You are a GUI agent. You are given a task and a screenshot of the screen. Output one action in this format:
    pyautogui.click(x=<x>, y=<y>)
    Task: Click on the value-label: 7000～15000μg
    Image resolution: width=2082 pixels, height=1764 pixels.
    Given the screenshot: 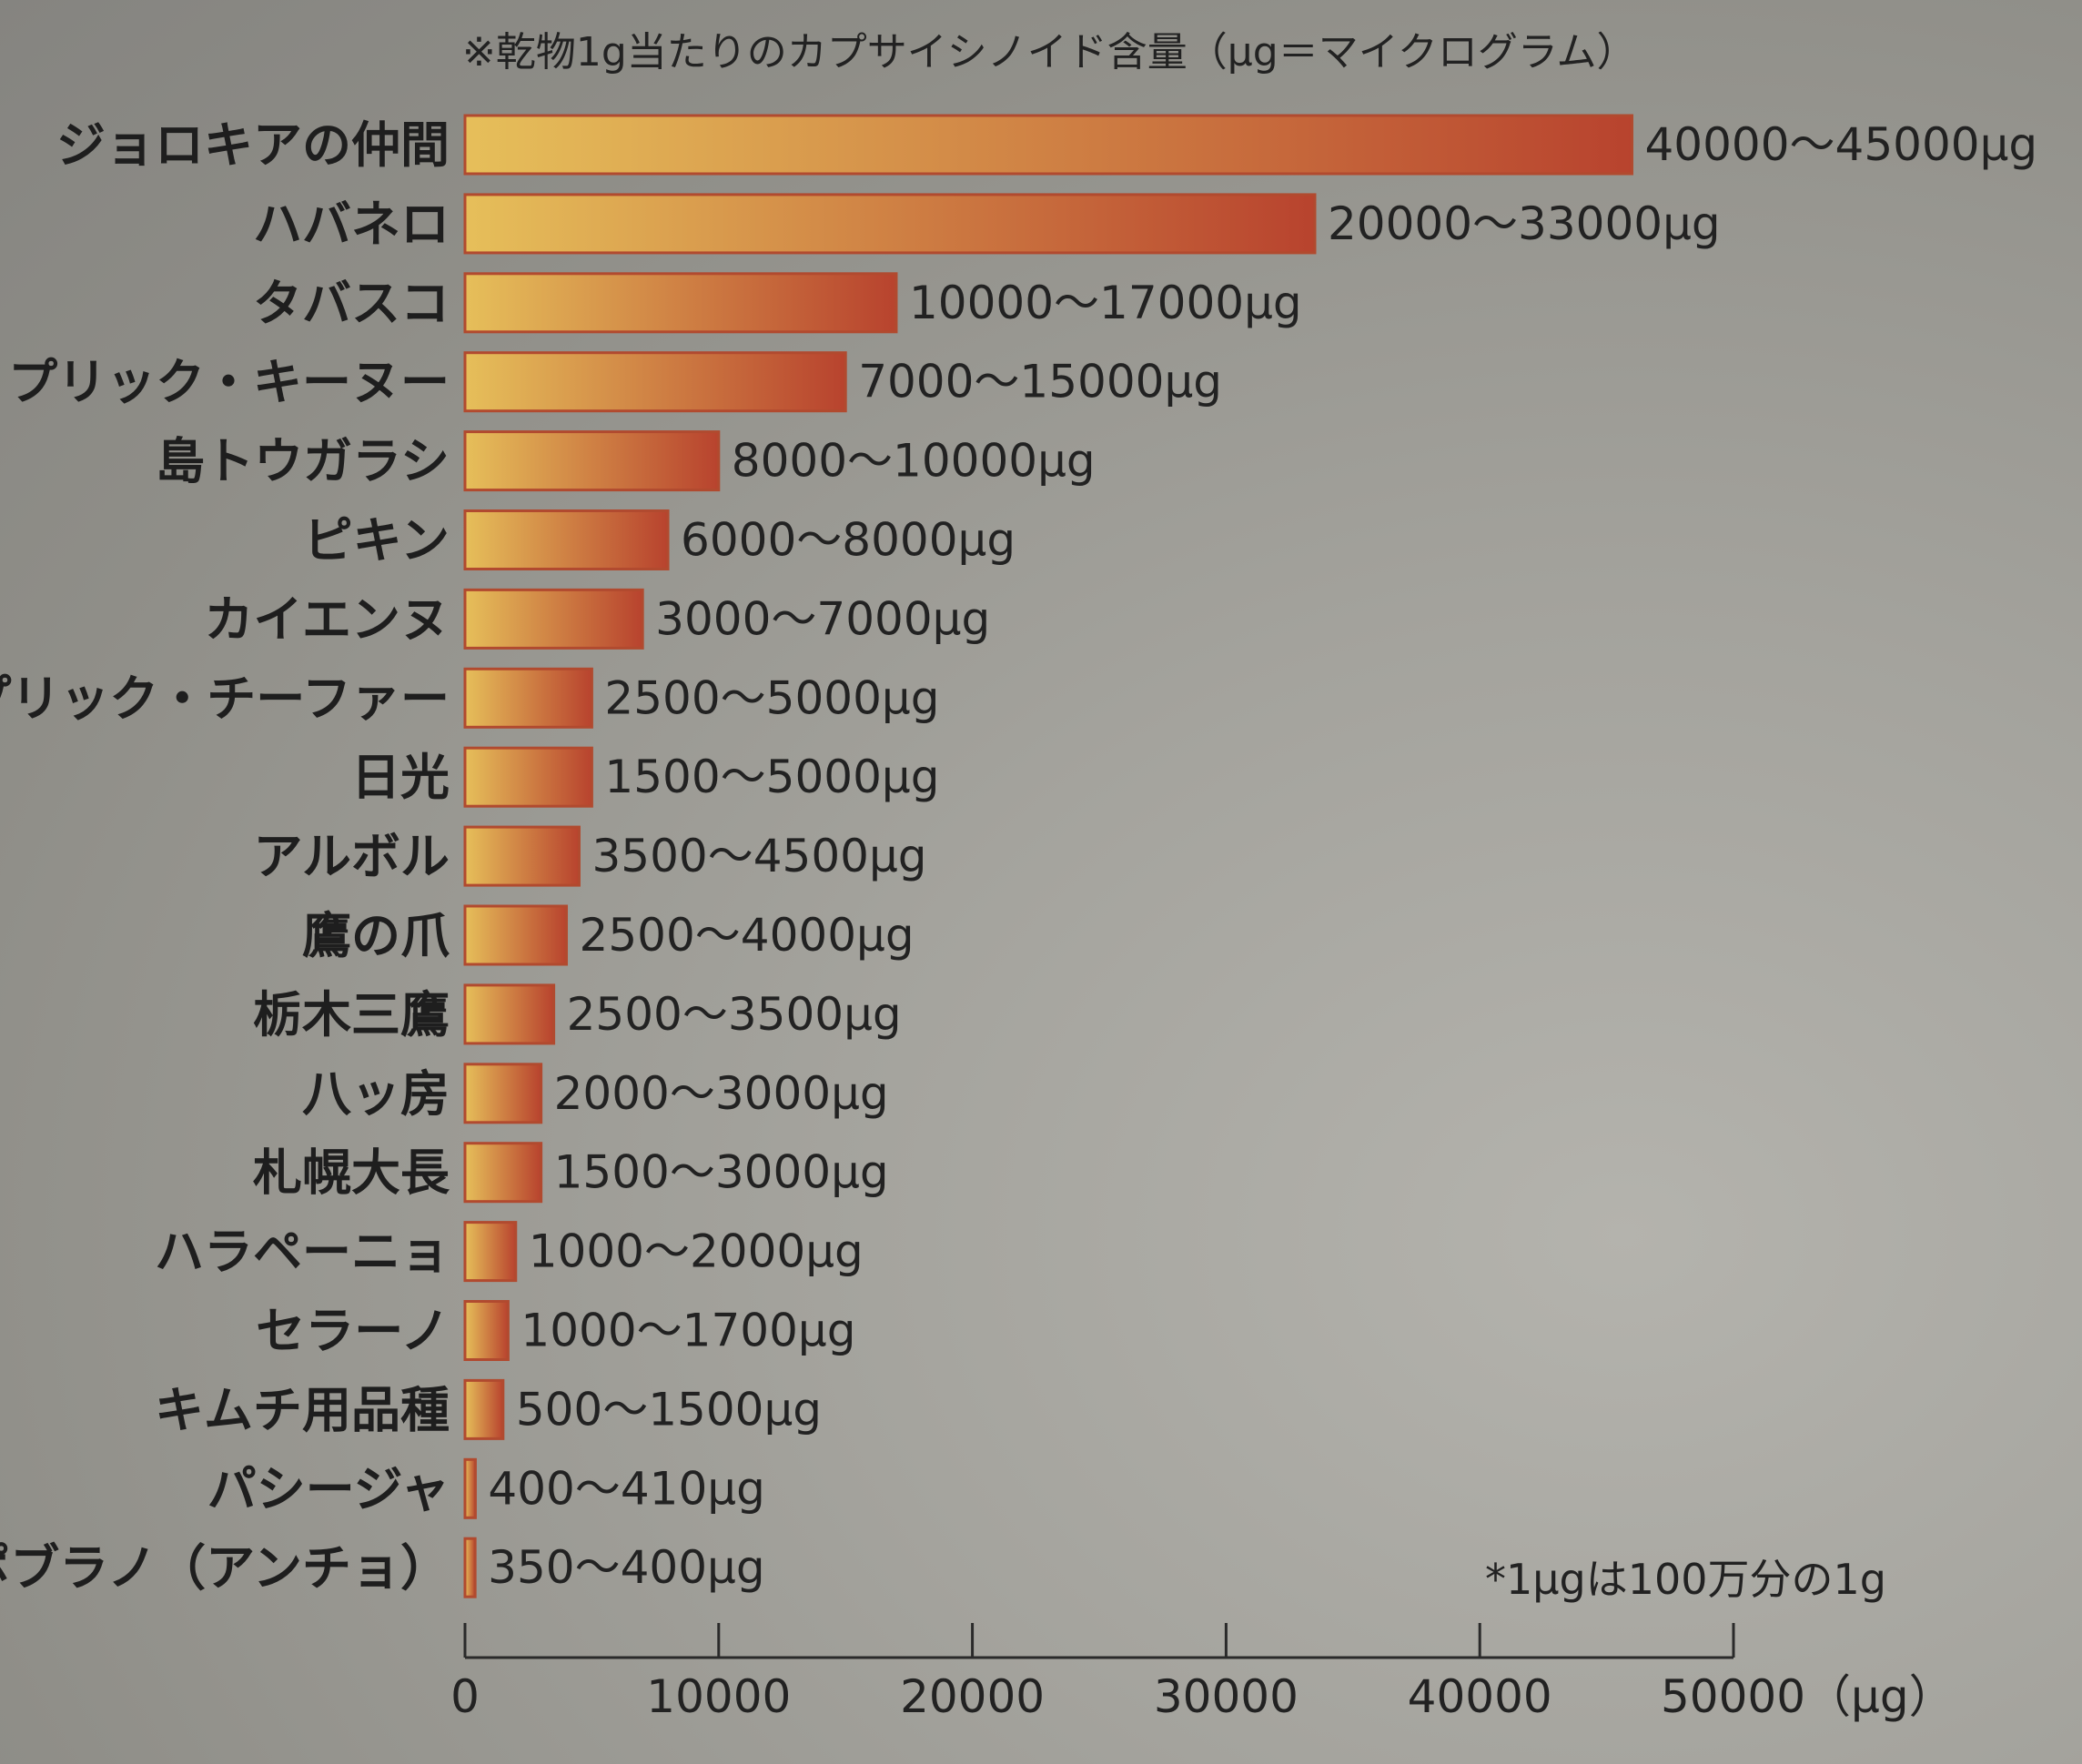 What is the action you would take?
    pyautogui.click(x=1040, y=382)
    